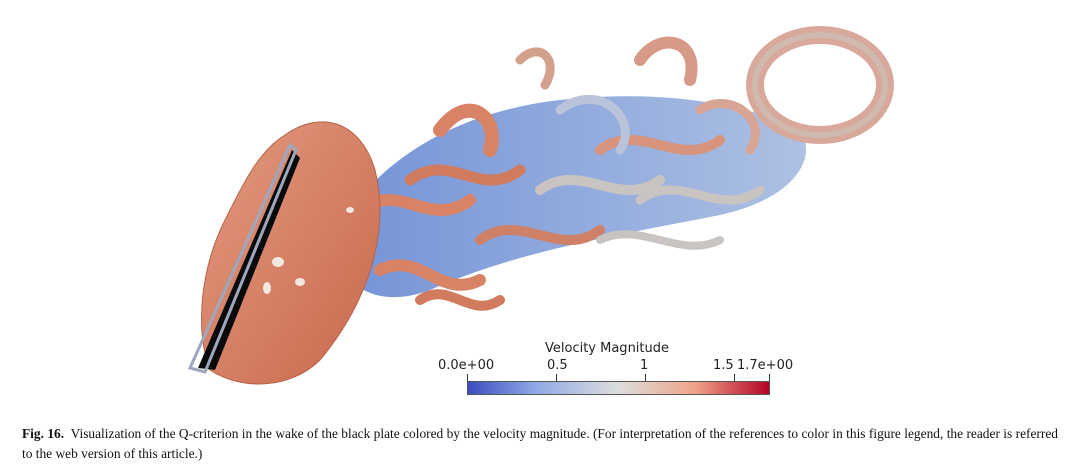 Image resolution: width=1080 pixels, height=464 pixels. What do you see at coordinates (242, 258) in the screenshot?
I see `plate-rim` at bounding box center [242, 258].